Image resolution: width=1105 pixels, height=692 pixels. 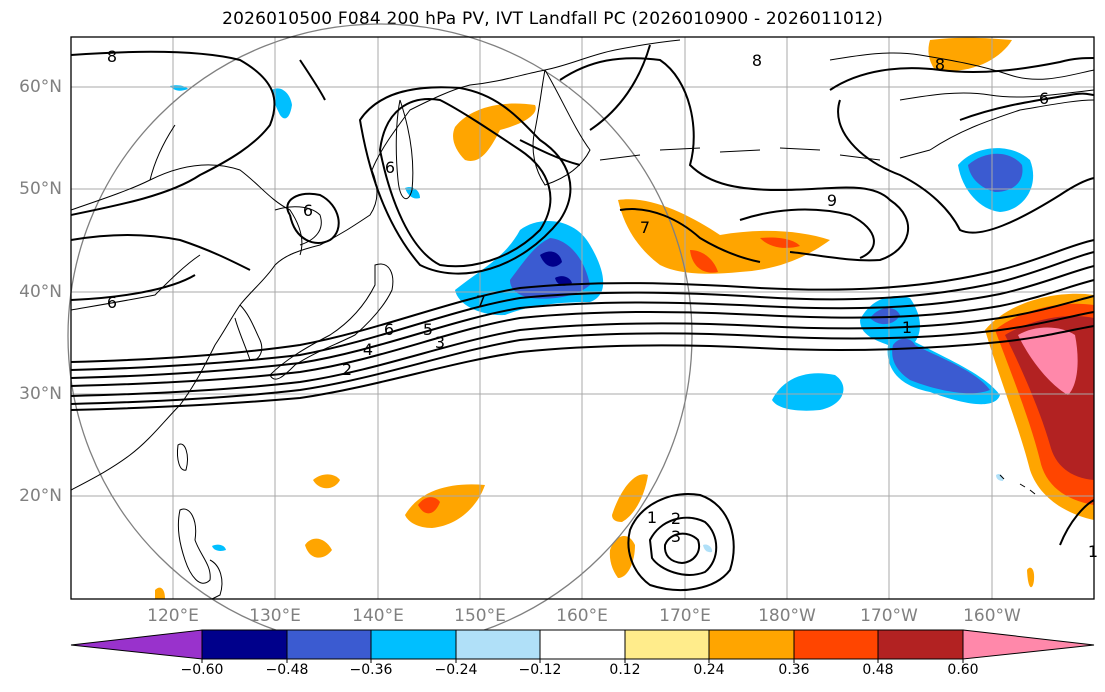 I want to click on colorbar-under-extension, so click(x=136, y=644).